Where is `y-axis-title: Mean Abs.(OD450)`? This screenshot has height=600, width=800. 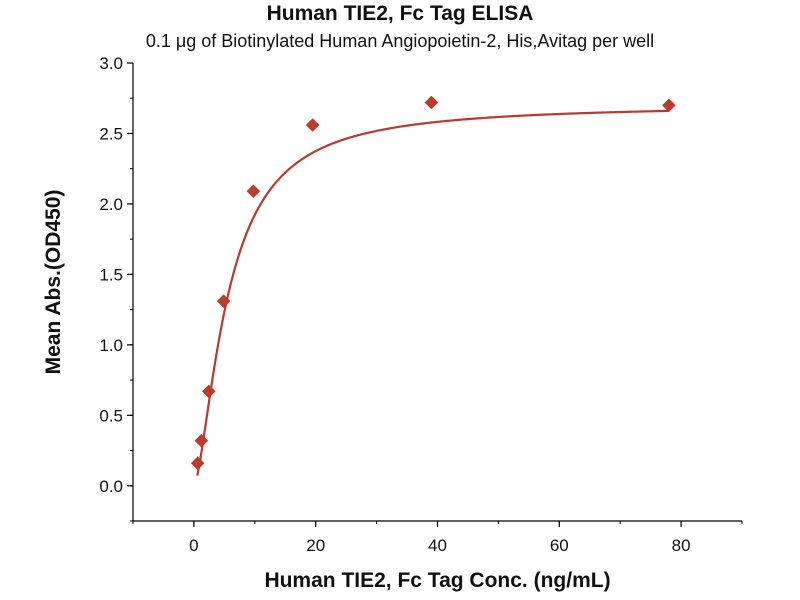
y-axis-title: Mean Abs.(OD450) is located at coordinates (53, 282).